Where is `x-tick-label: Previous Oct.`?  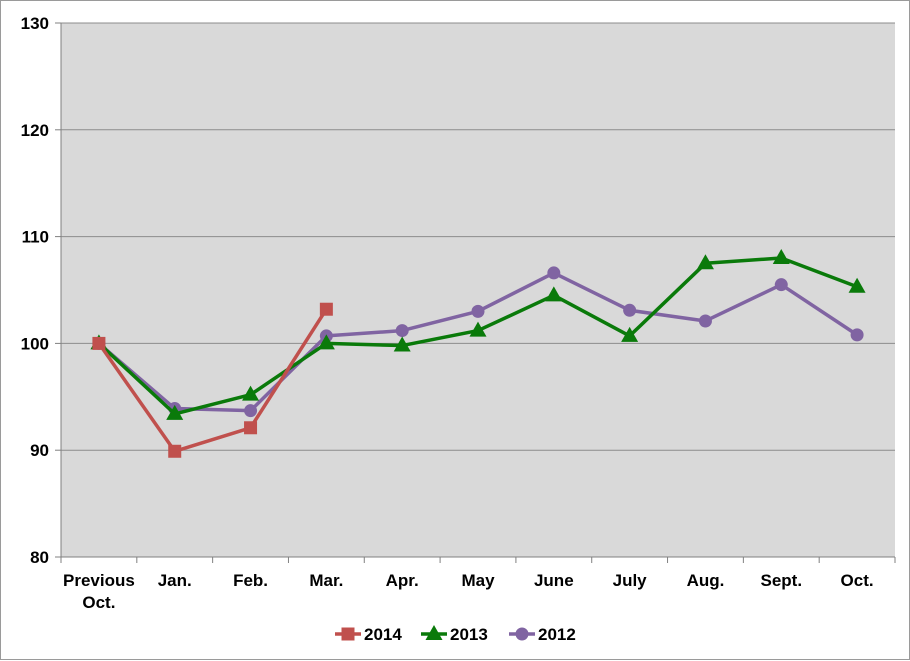
x-tick-label: Previous Oct. is located at coordinates (99, 591).